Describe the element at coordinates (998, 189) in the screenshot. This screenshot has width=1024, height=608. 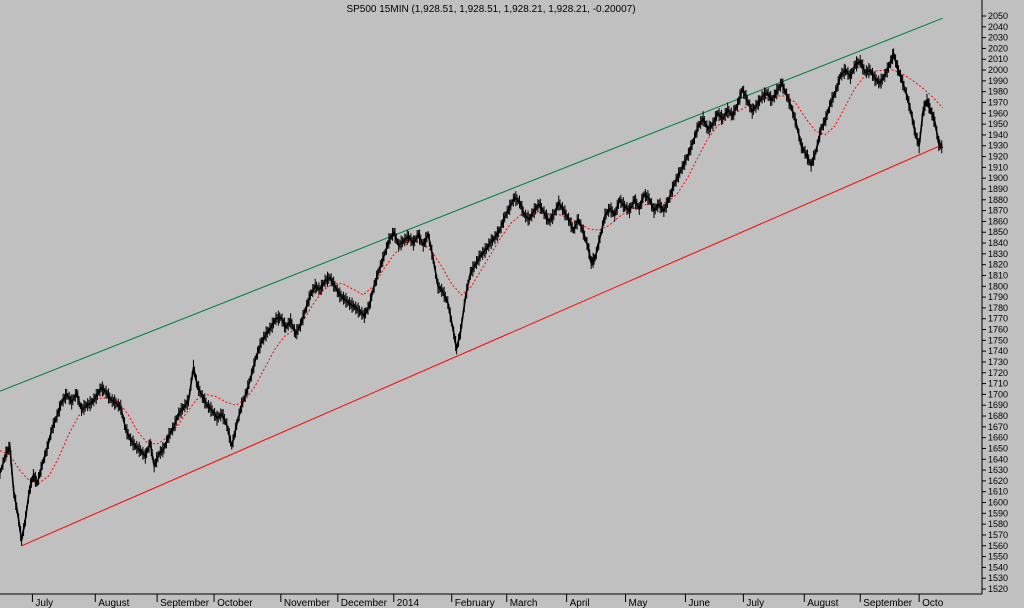
I see `y-tick-label: 1890` at that location.